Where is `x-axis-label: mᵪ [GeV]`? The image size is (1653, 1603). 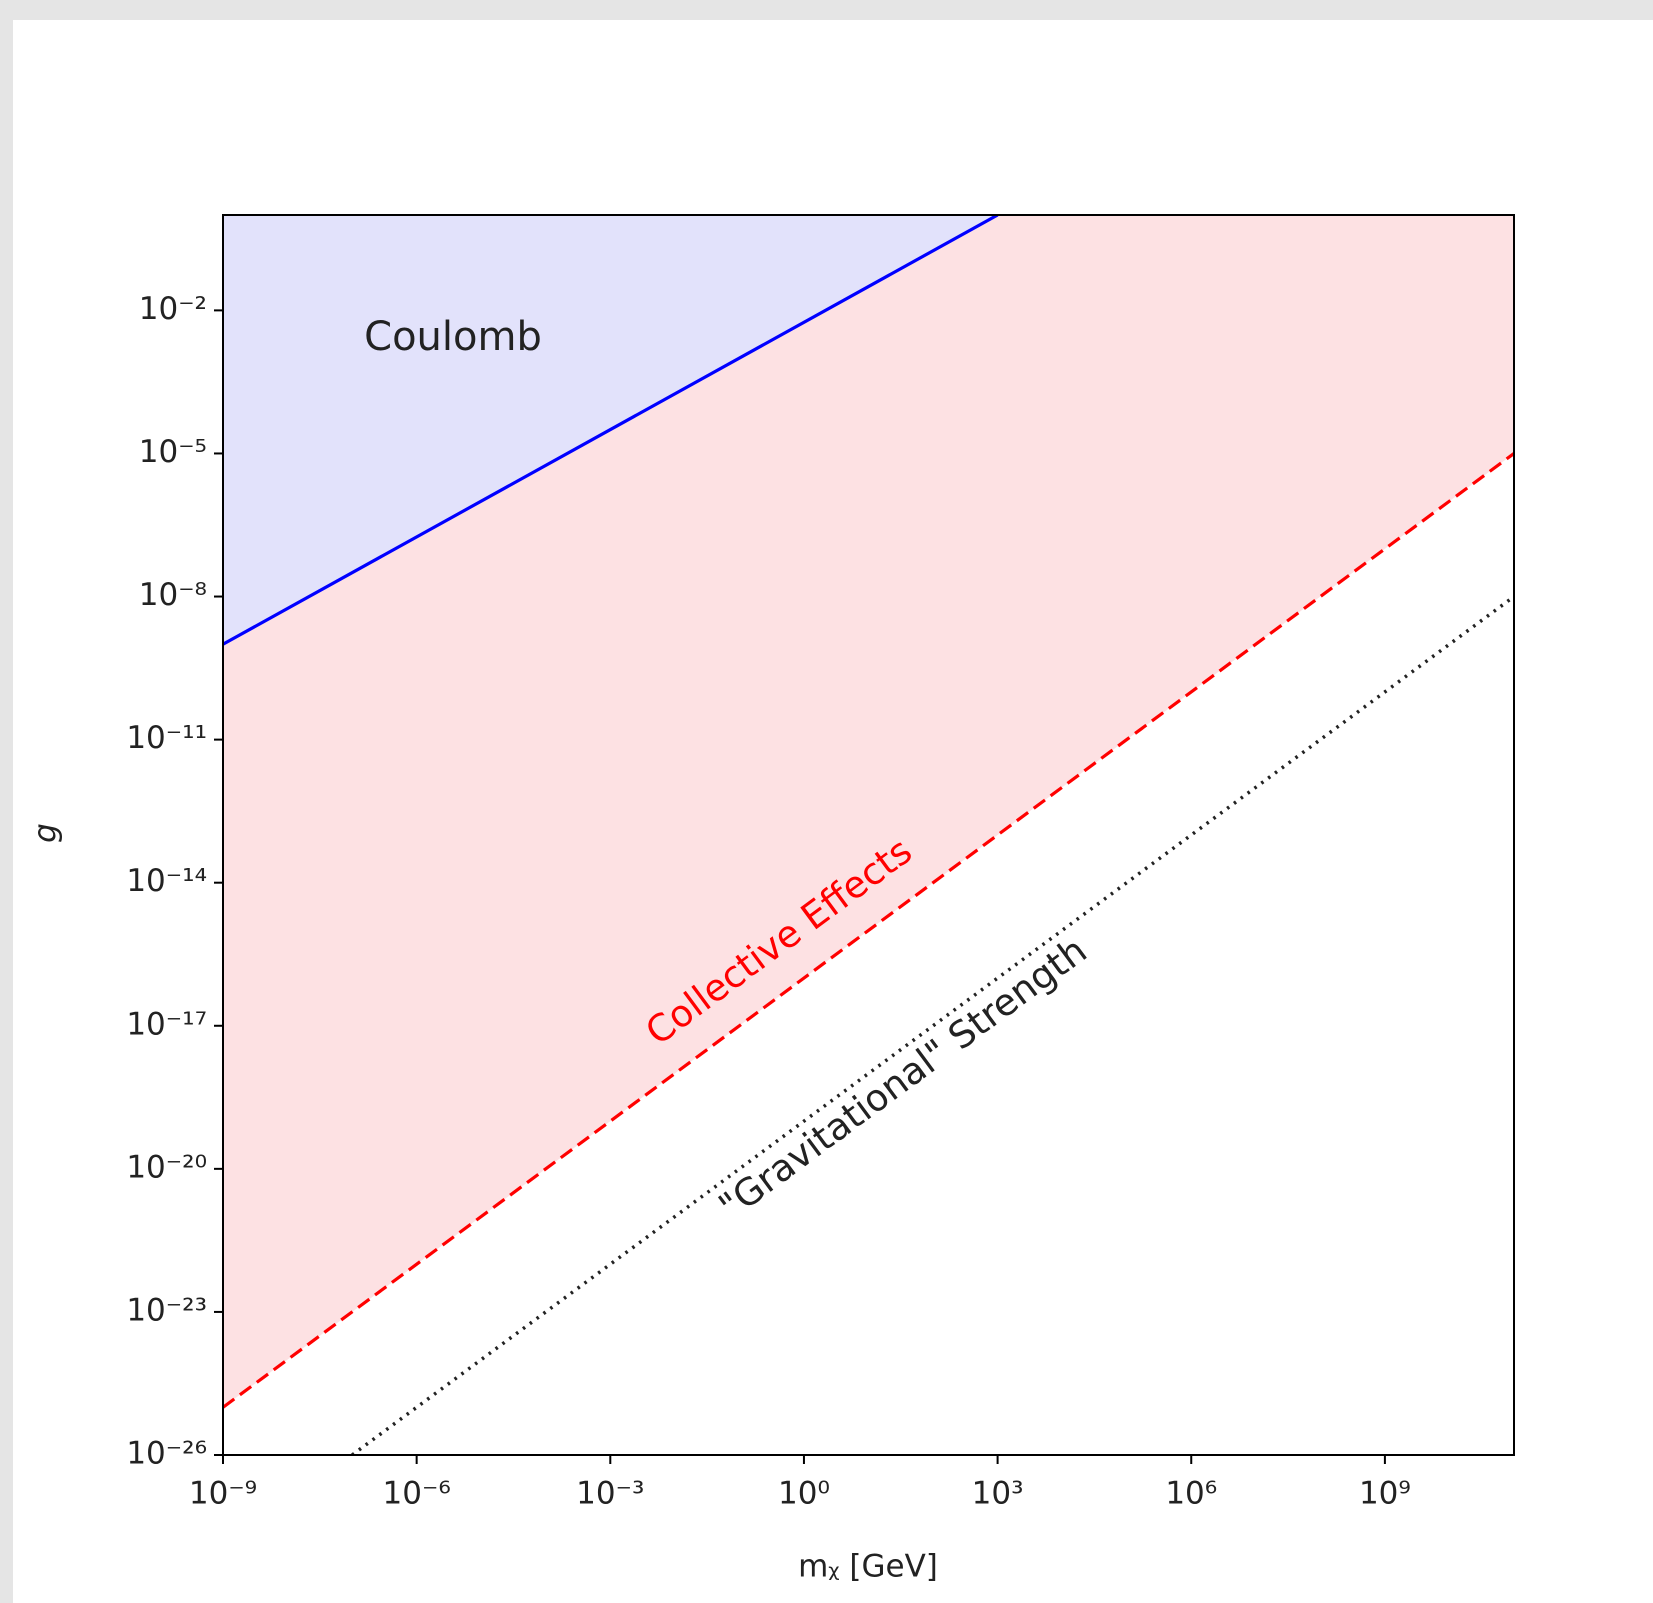 x-axis-label: mᵪ [GeV] is located at coordinates (868, 1567).